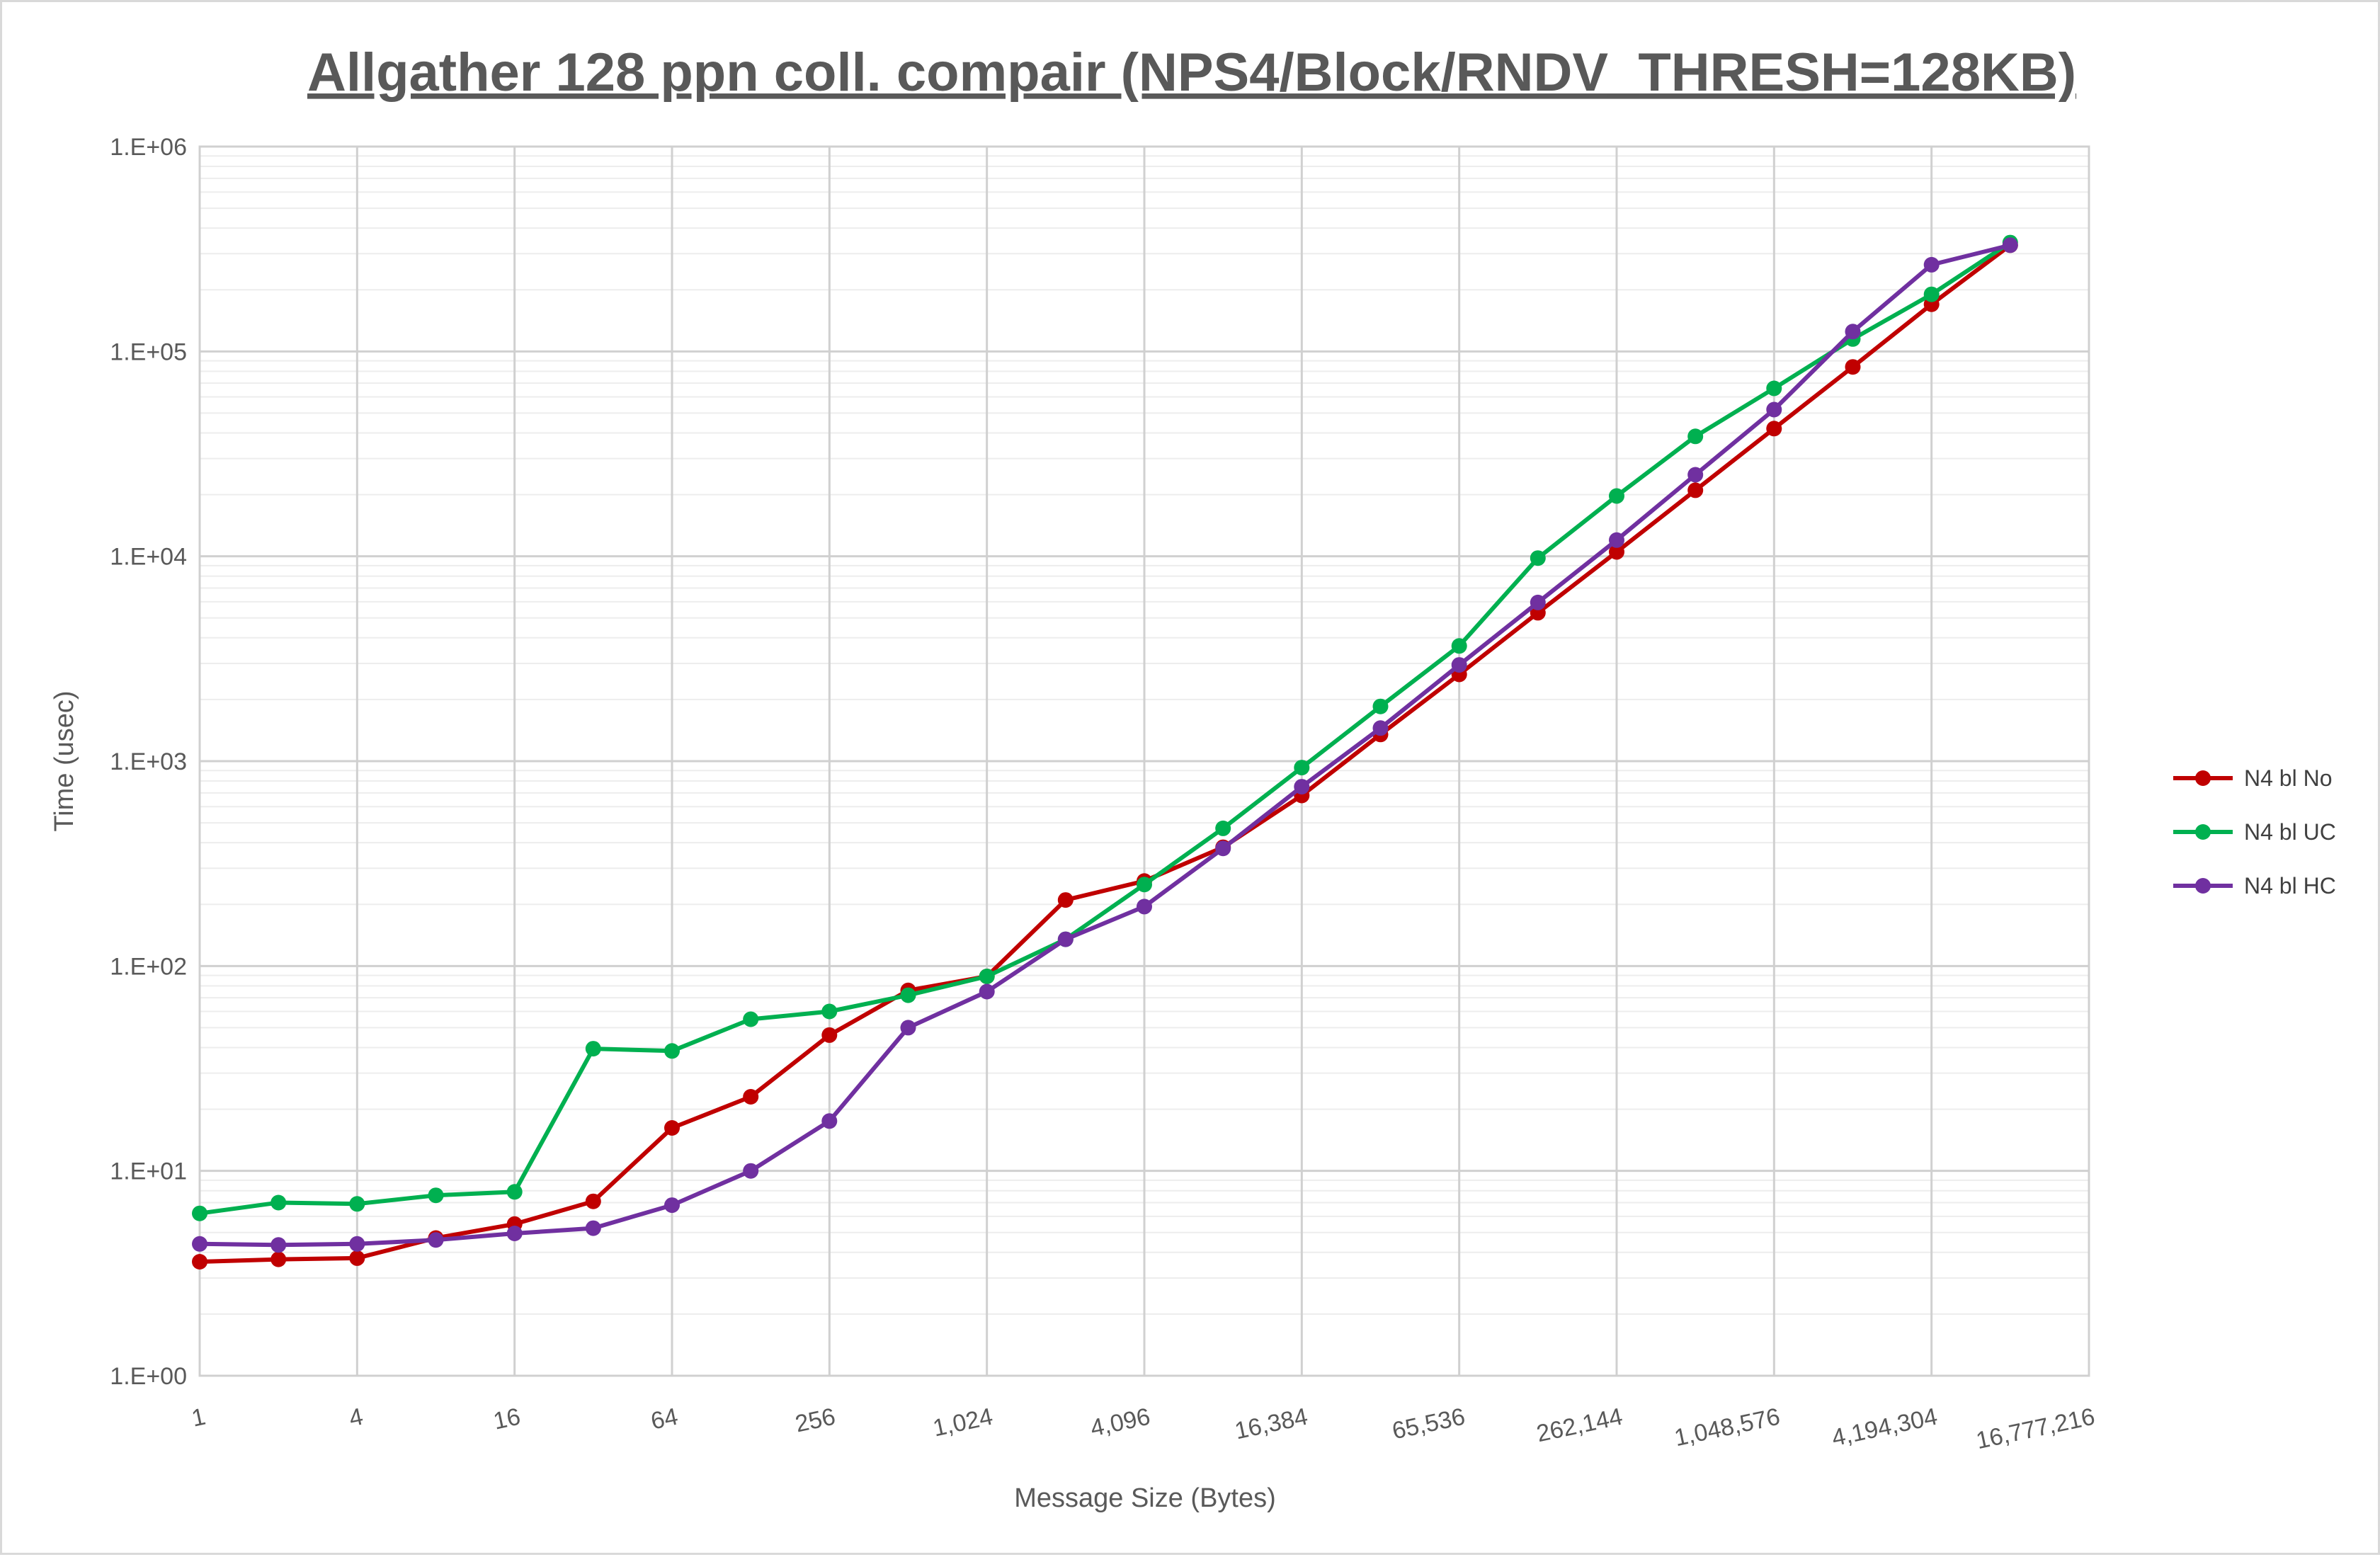  I want to click on y-tick-label: 1.E+04, so click(148, 557).